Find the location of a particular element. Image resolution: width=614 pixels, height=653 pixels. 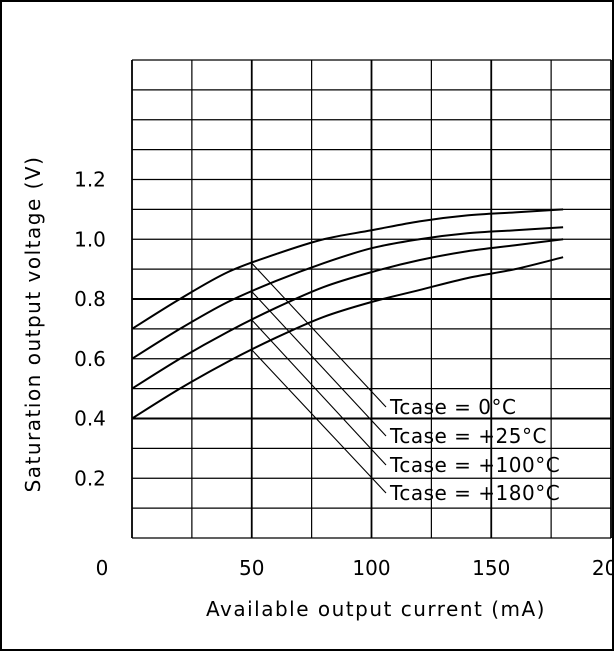

y-tick-label: 0.2 is located at coordinates (90, 478).